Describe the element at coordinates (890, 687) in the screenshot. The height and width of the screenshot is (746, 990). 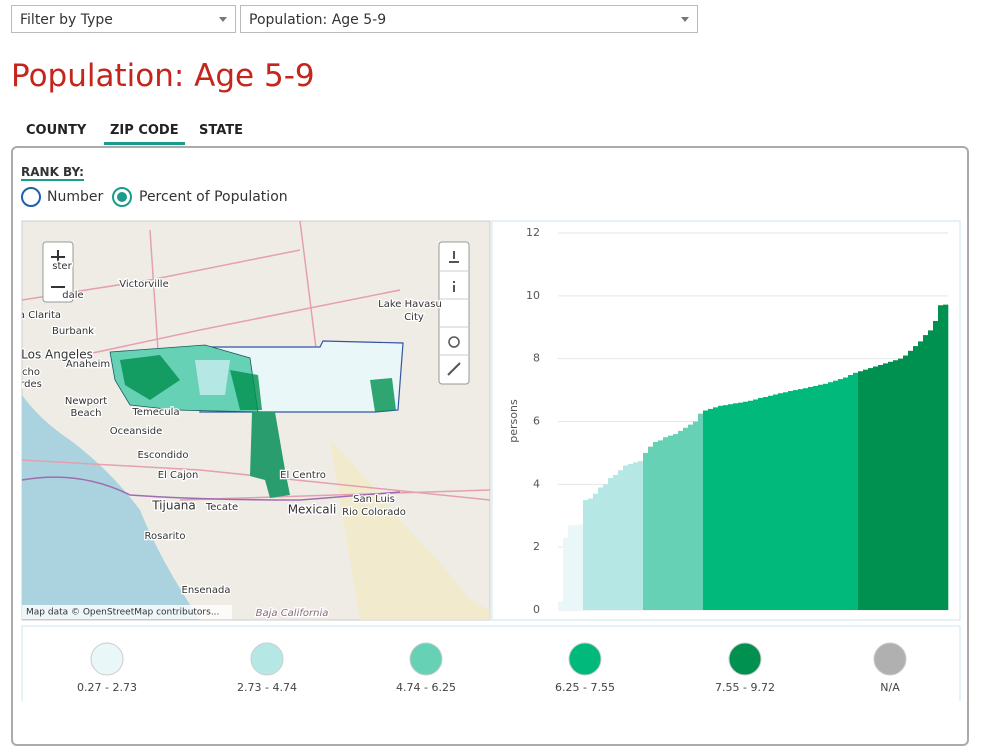
I see `legend-label: N/A` at that location.